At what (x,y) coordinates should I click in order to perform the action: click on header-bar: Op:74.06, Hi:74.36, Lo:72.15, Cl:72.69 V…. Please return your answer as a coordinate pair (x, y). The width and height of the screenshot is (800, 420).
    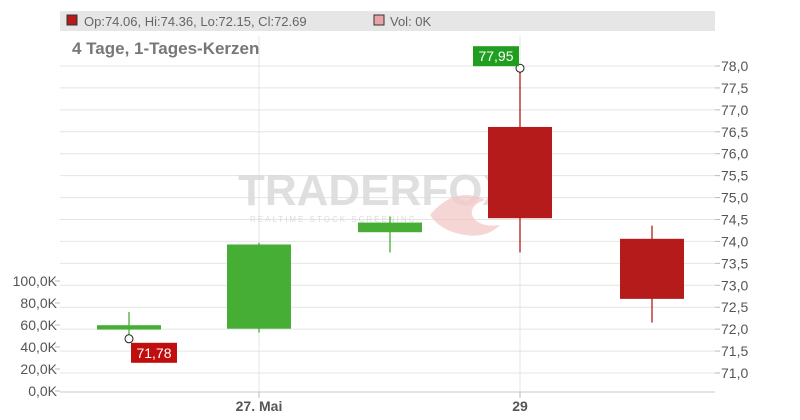
    Looking at the image, I should click on (387, 21).